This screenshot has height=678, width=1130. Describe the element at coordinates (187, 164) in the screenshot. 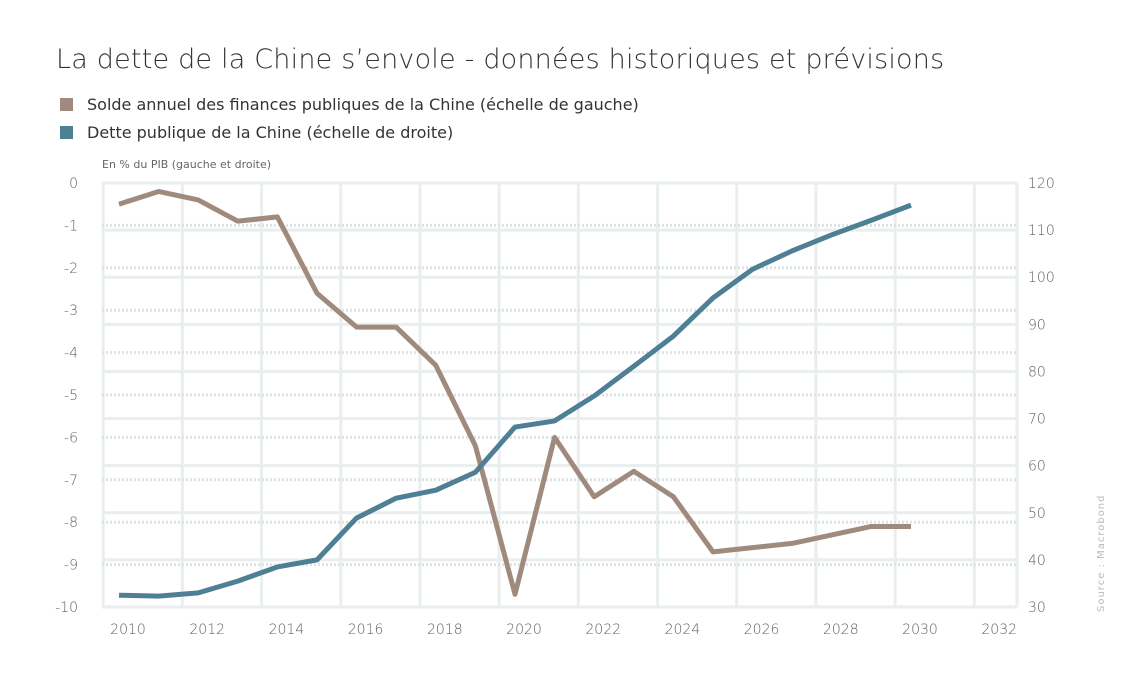

I see `y-axis-label: En % du PIB (gauche et droite)` at that location.